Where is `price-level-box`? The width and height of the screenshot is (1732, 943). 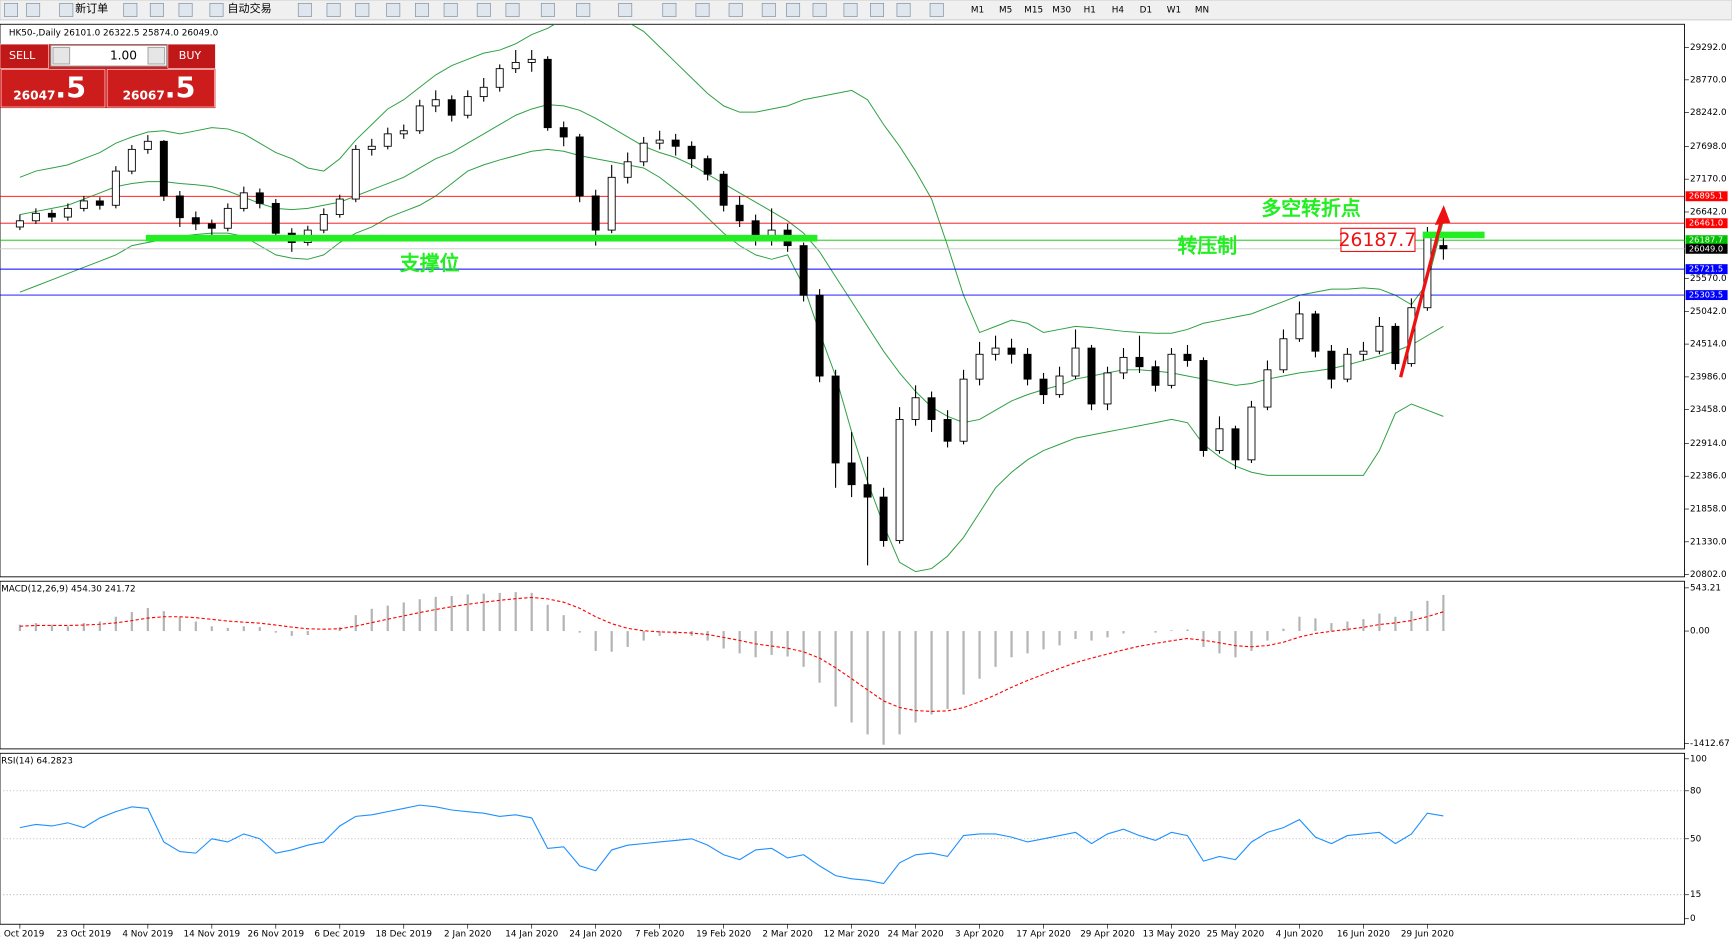 price-level-box is located at coordinates (1706, 295).